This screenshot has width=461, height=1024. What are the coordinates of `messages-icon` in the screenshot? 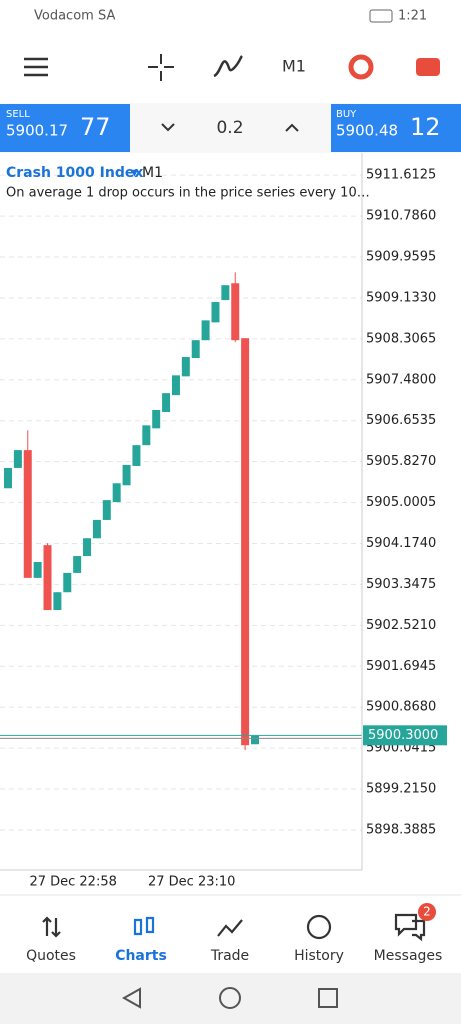 It's located at (410, 927).